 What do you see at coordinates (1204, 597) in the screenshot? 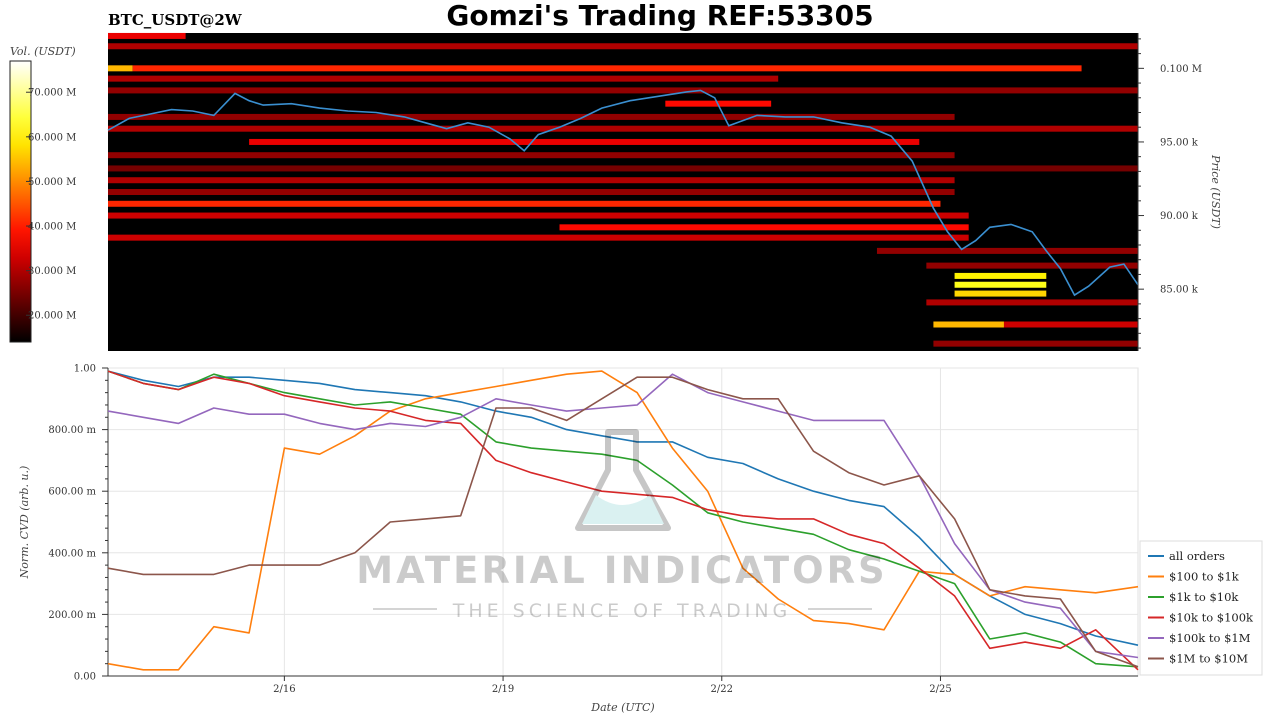
I see `legend-entry: $1k to $10k` at bounding box center [1204, 597].